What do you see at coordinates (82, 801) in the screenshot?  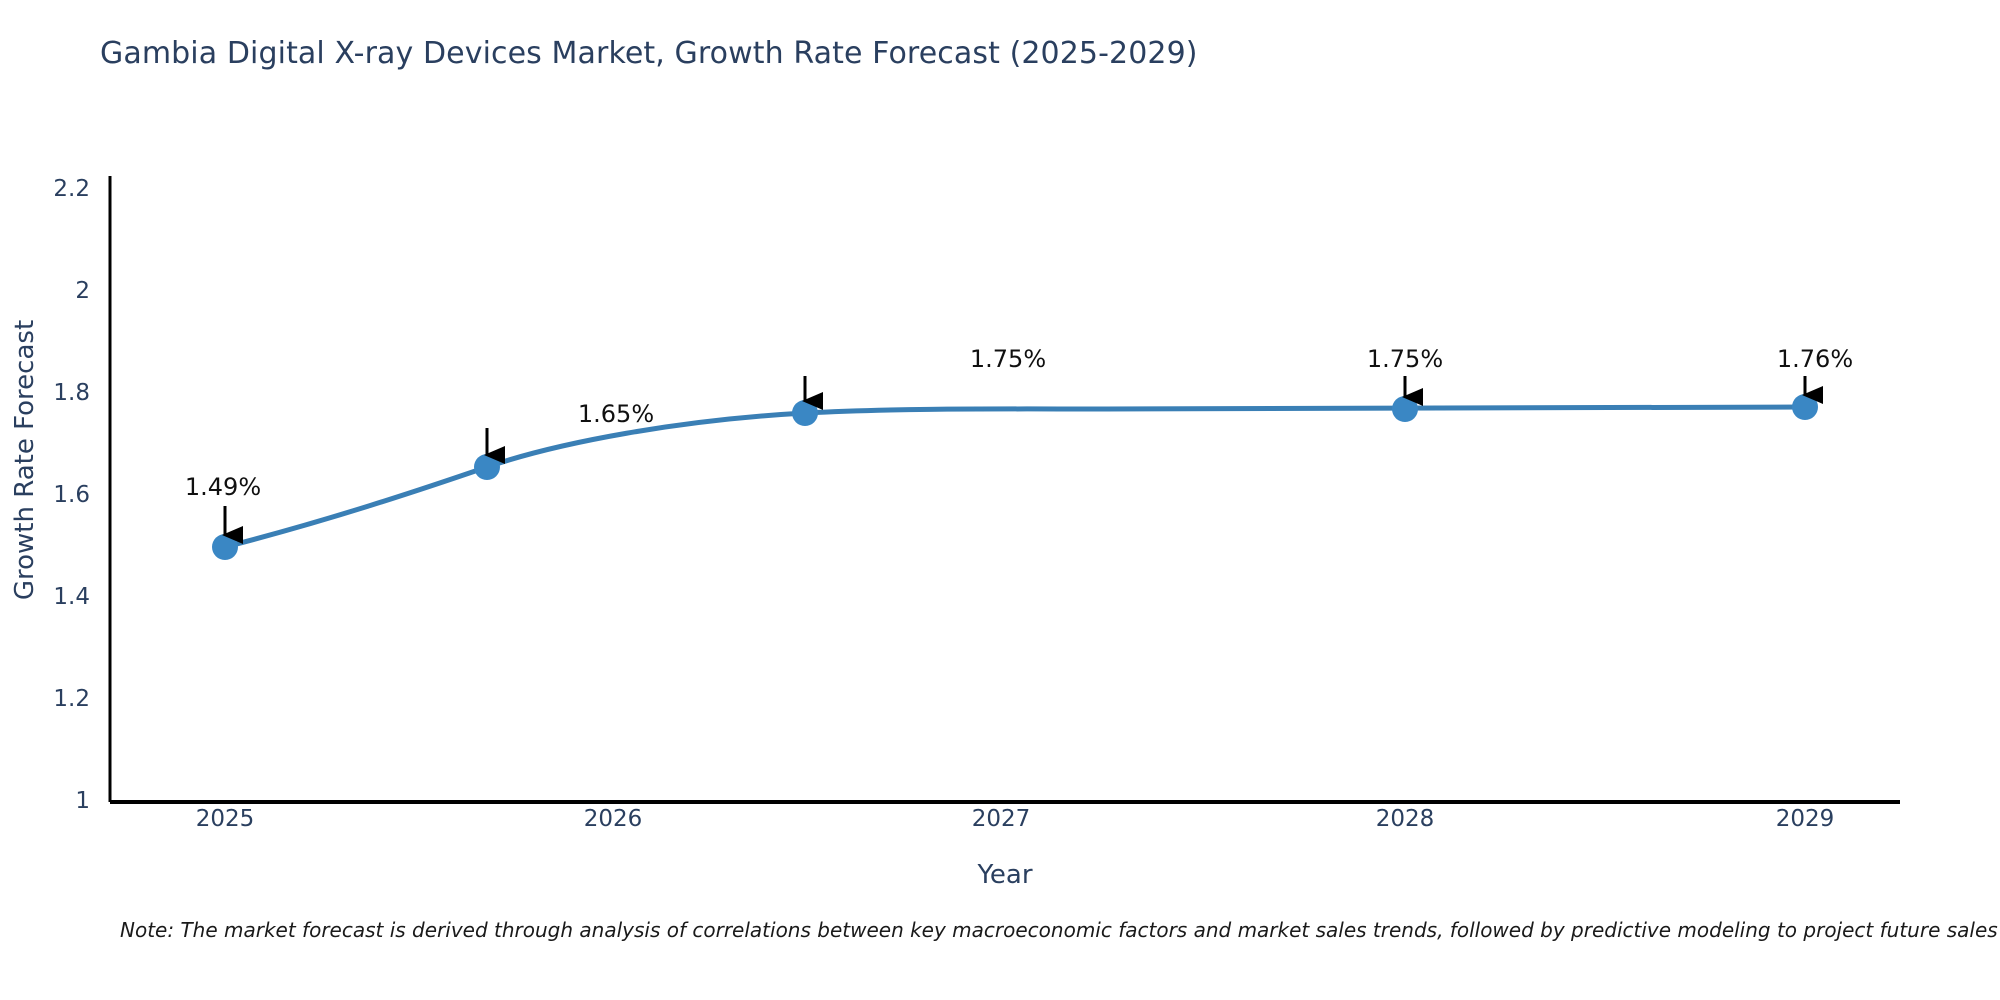 I see `y-tick-label: 1` at bounding box center [82, 801].